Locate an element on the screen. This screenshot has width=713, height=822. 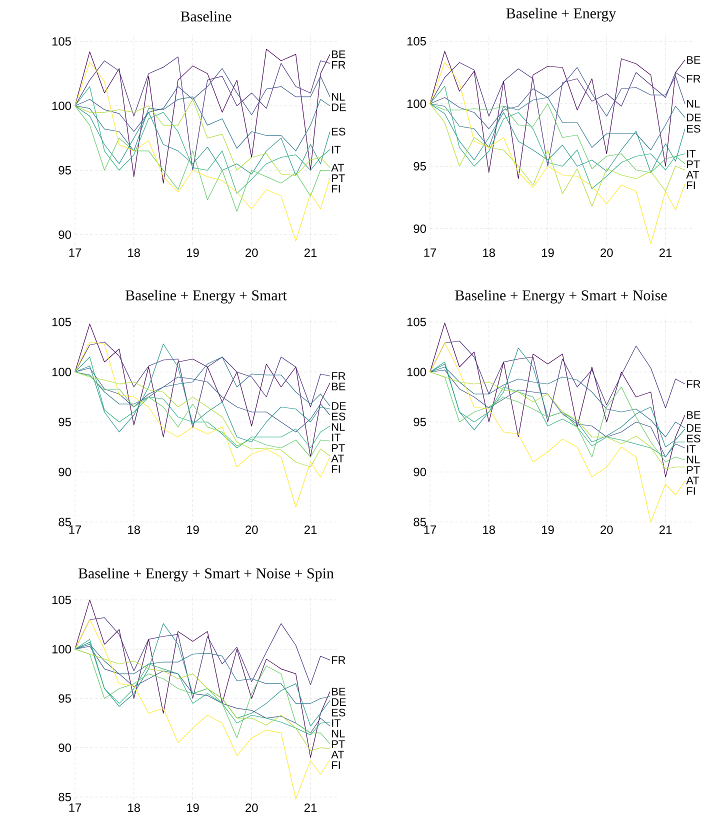
chart-title: Baseline + Energy + Smart is located at coordinates (206, 297).